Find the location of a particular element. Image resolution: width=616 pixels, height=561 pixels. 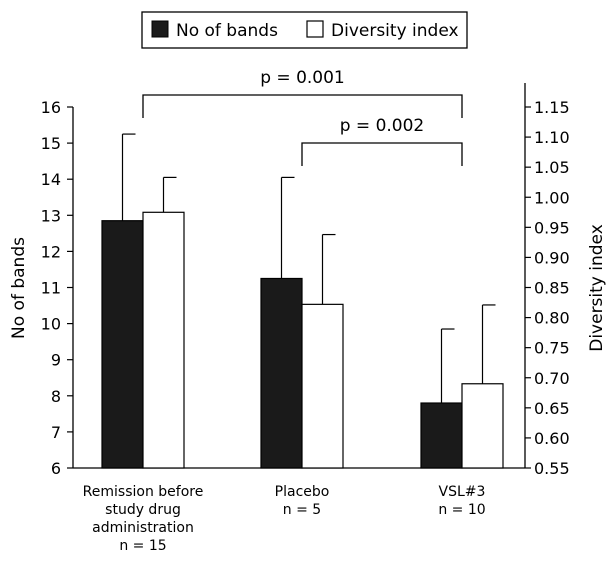

y-left-tick-label: 6 is located at coordinates (56, 468).